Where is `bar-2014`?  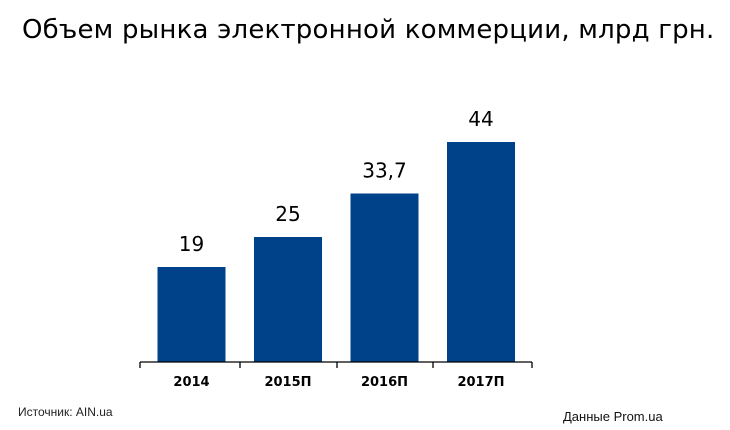 bar-2014 is located at coordinates (191, 314).